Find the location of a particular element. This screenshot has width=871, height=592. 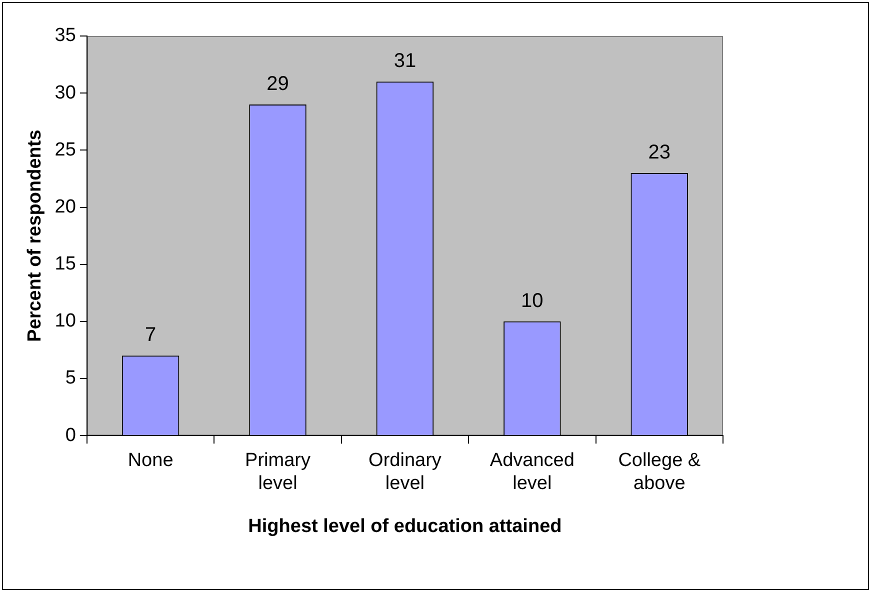

x-tick-label: Ordinary level is located at coordinates (405, 472).